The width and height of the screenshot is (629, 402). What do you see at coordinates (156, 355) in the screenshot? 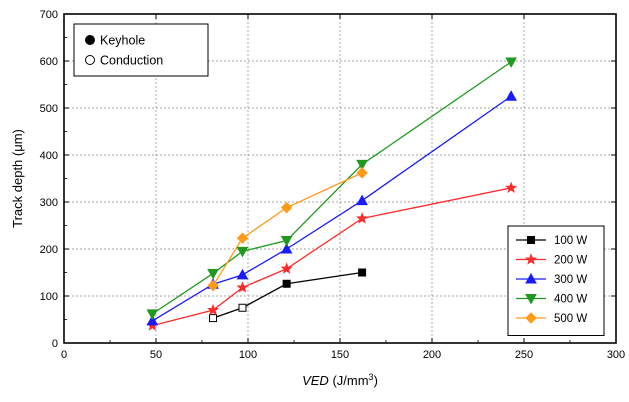
I see `x-tick-label: 50` at bounding box center [156, 355].